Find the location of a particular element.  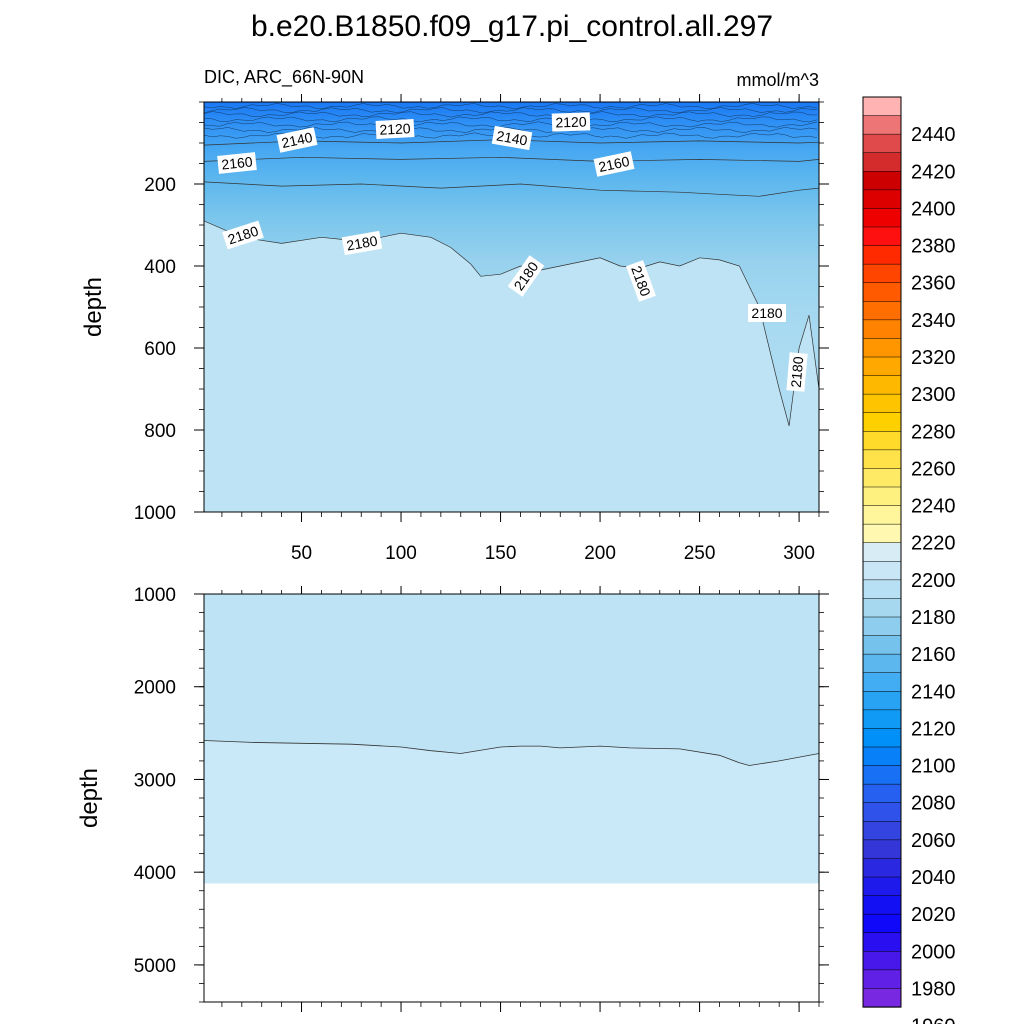

colorbar-label: 2160 is located at coordinates (933, 655).